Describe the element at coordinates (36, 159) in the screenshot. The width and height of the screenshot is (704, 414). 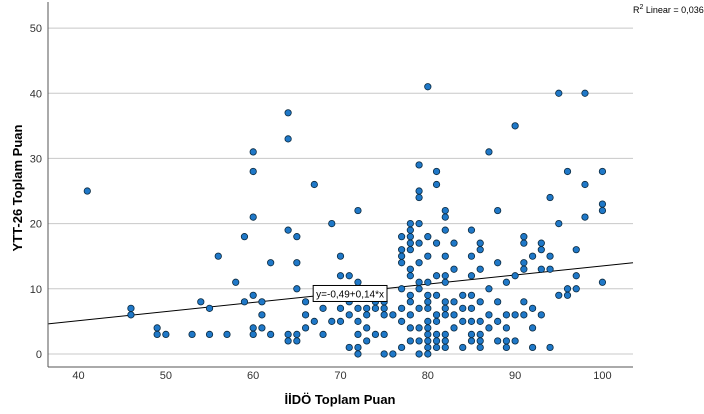
I see `y-tick-label: 30` at that location.